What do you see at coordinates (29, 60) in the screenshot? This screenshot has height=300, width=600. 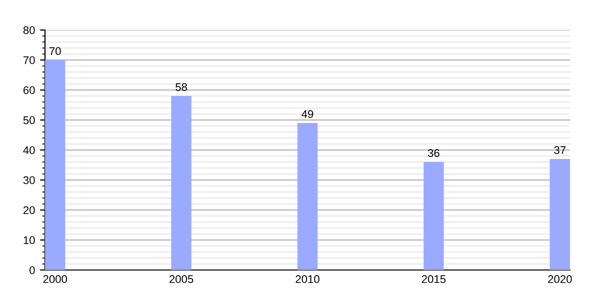 I see `y-tick-label: 70` at bounding box center [29, 60].